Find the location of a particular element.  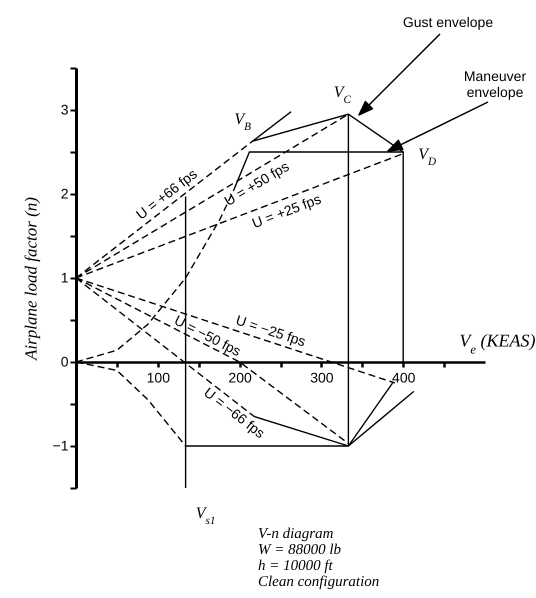

y-axis-title: Airplane load factor (n) is located at coordinates (31, 278).